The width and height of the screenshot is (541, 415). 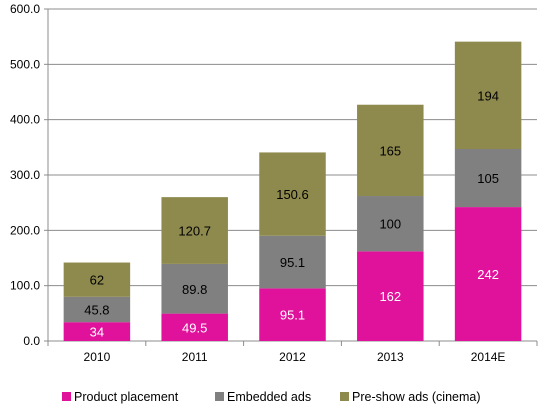 I want to click on data-label: 34, so click(x=97, y=332).